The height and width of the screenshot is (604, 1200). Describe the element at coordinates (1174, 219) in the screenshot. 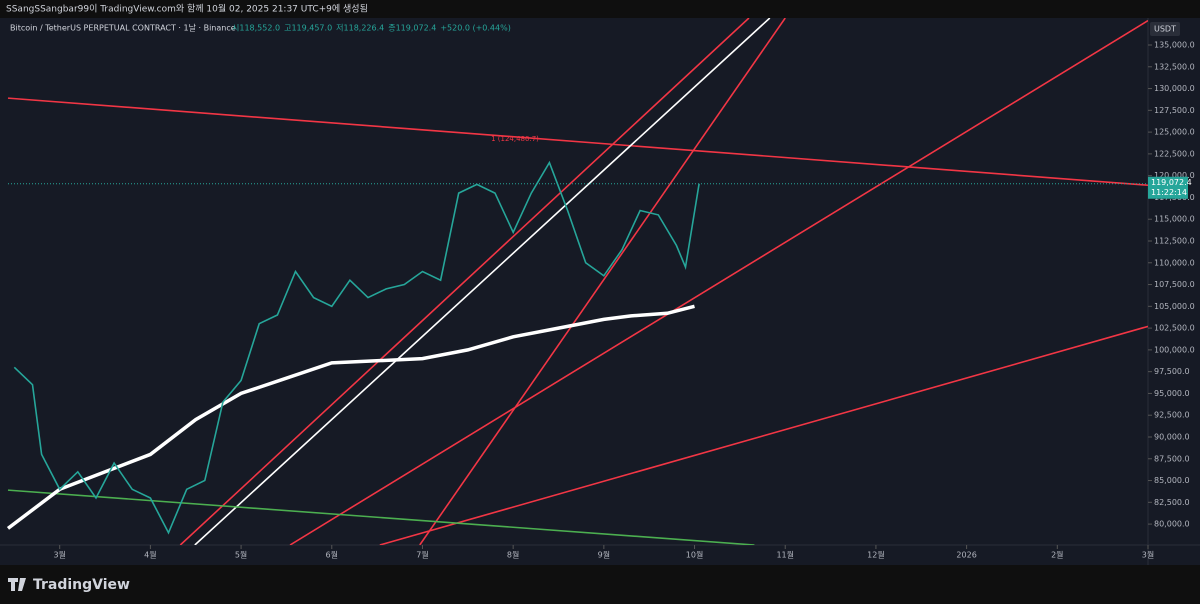

I see `y-tick-label: 115,000.0` at that location.